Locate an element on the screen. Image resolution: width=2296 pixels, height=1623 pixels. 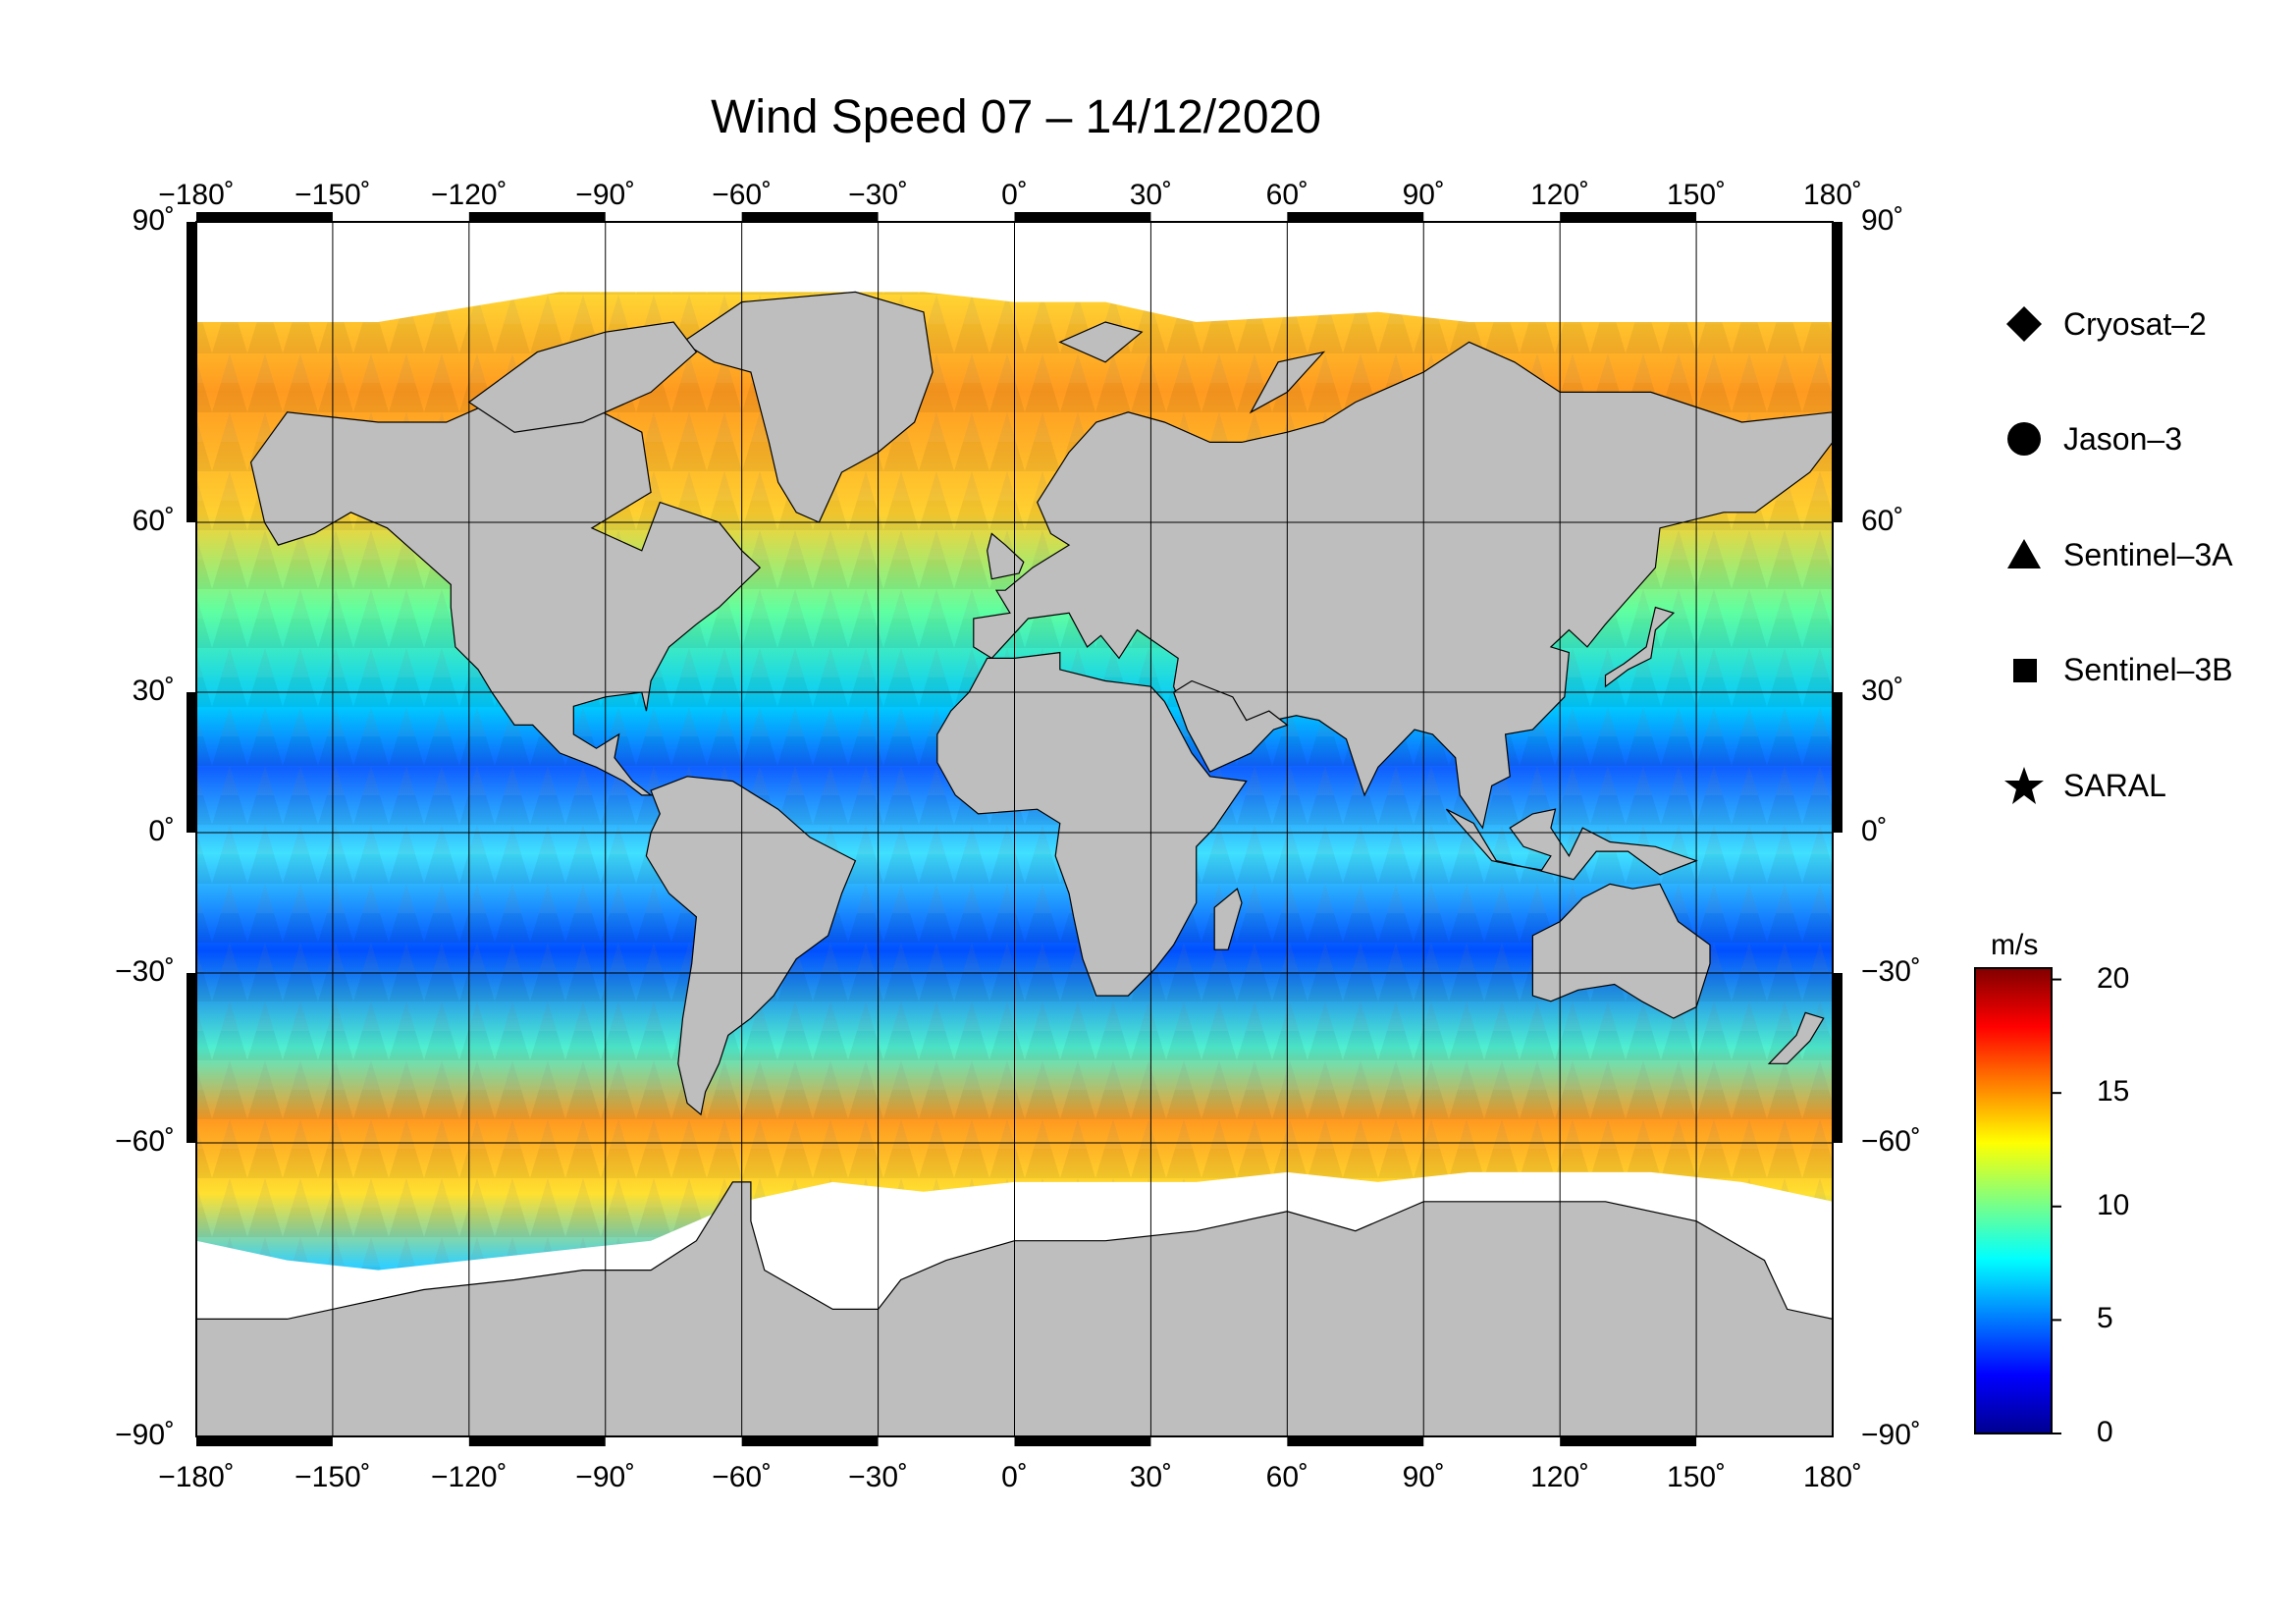
colorbar-tick-label: 20 is located at coordinates (2113, 978).